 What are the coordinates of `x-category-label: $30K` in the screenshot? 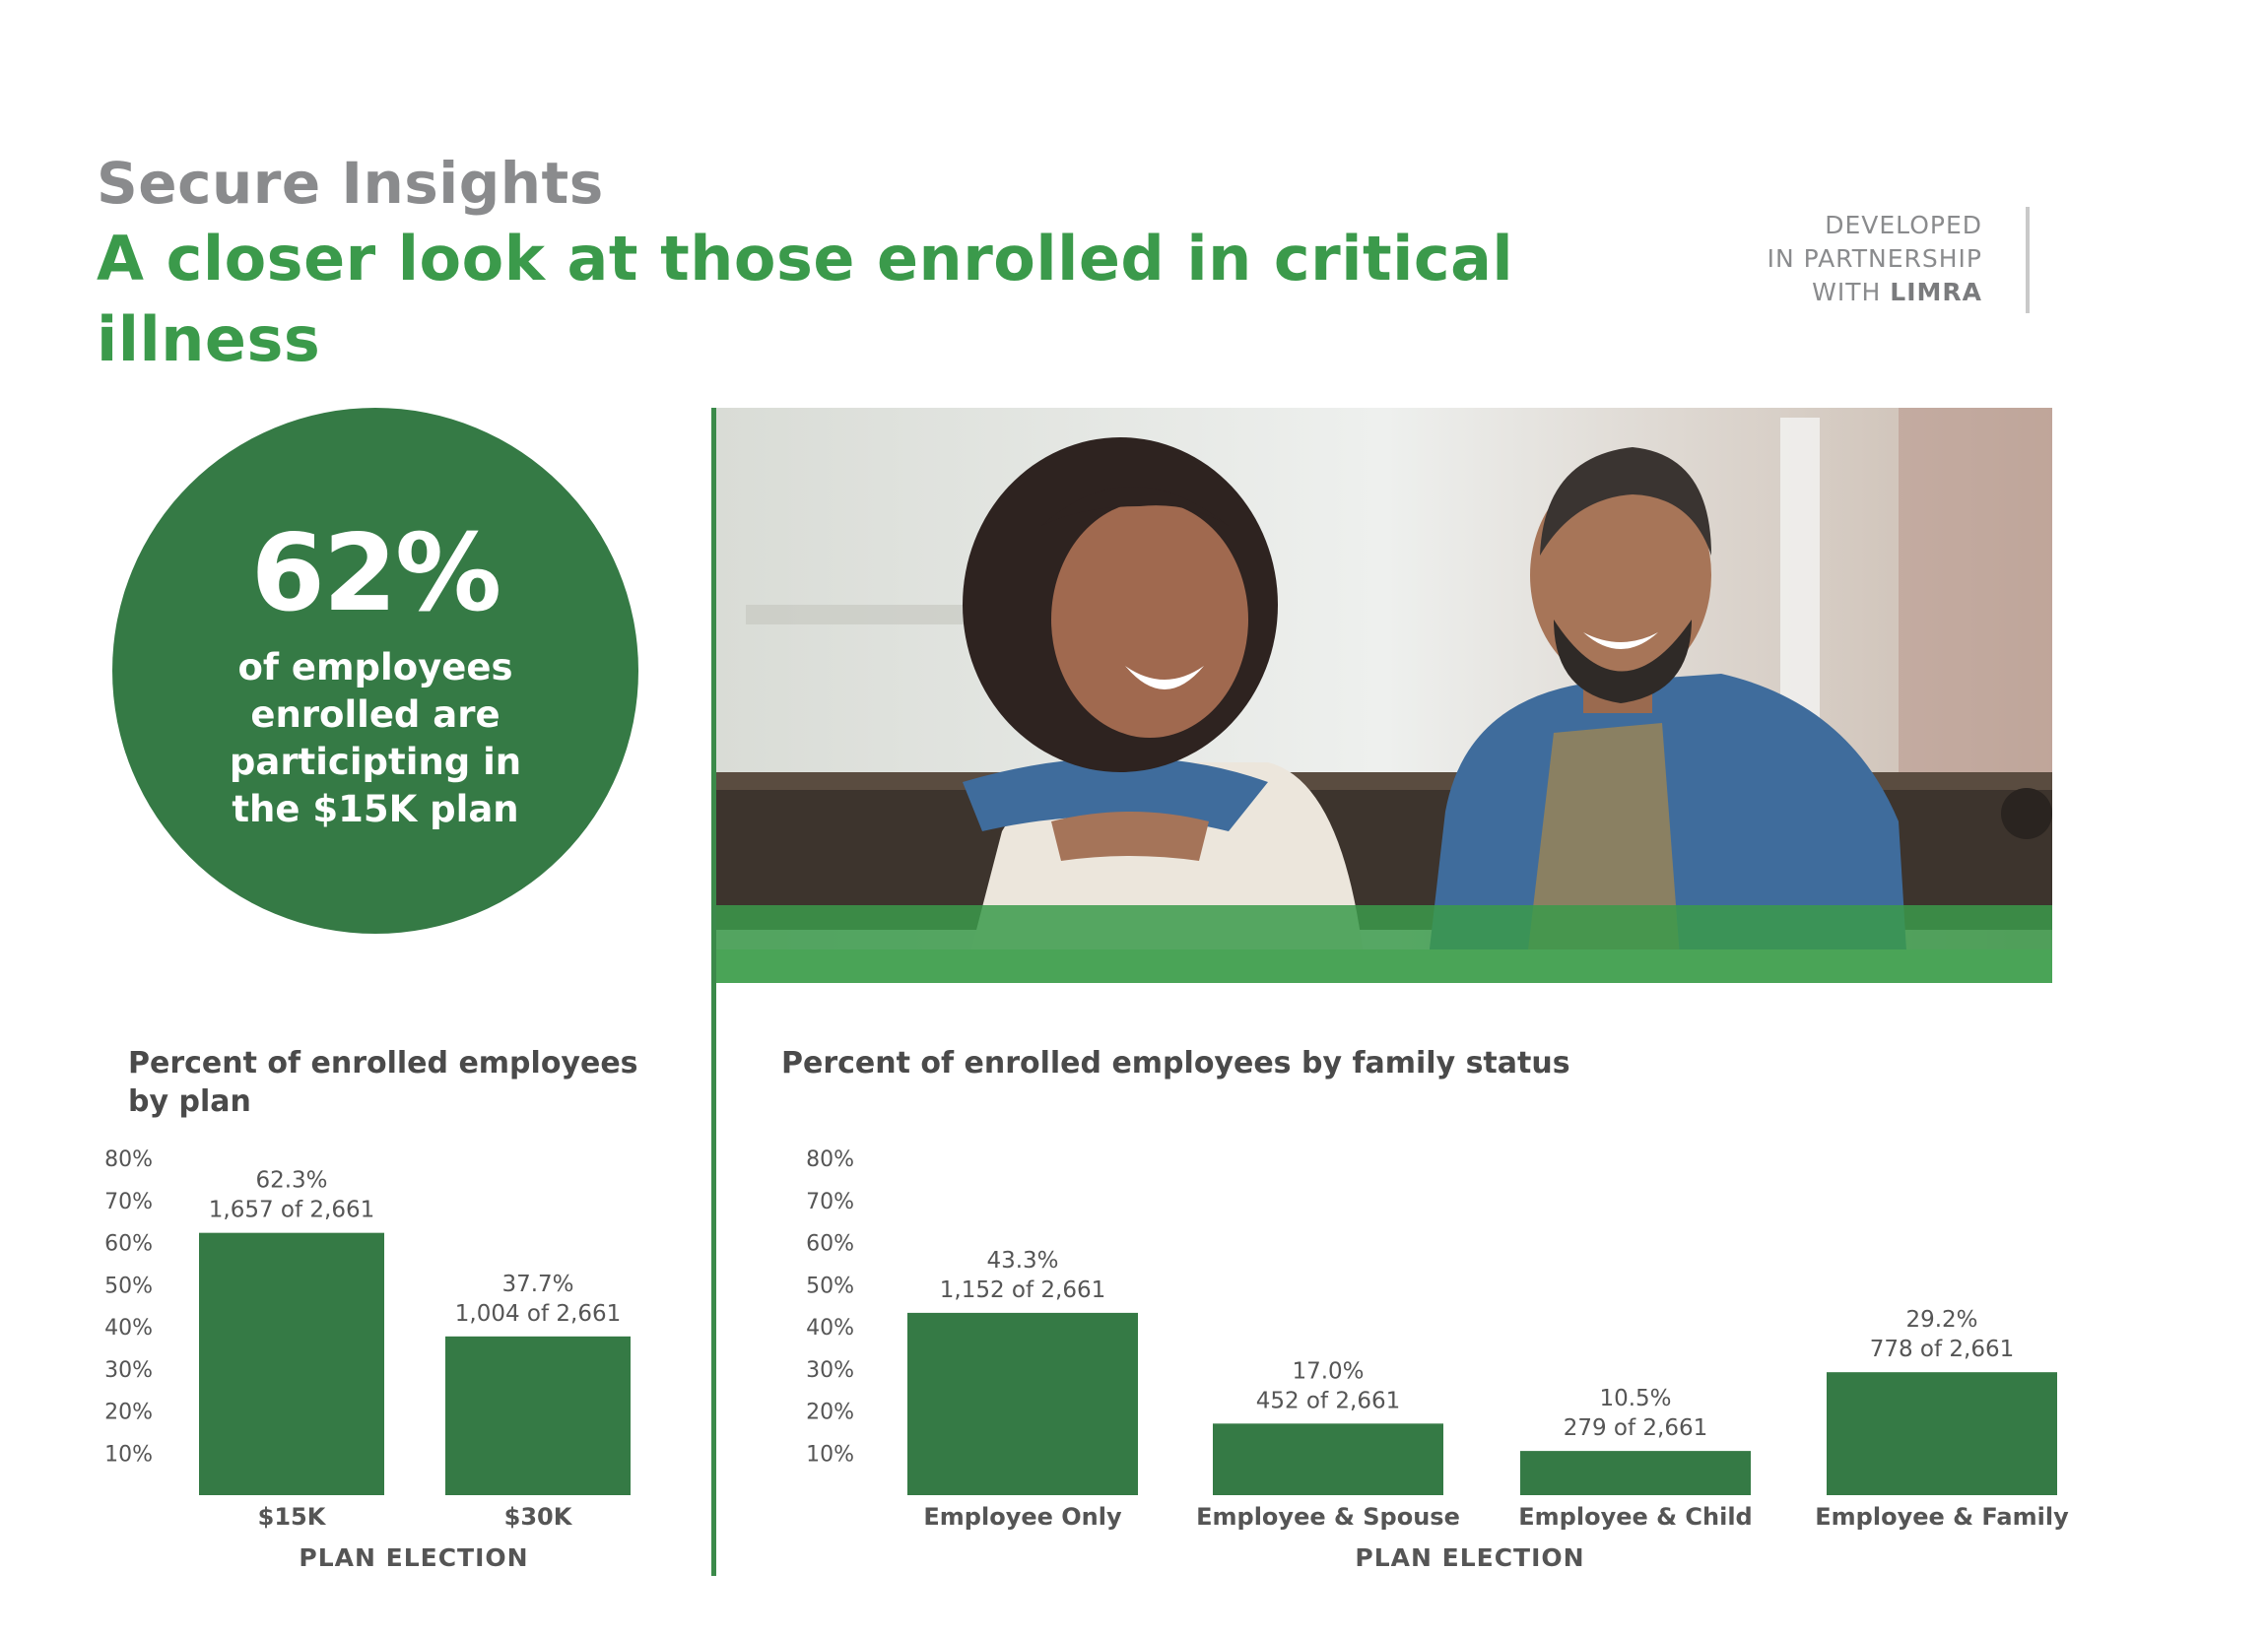 It's located at (538, 1517).